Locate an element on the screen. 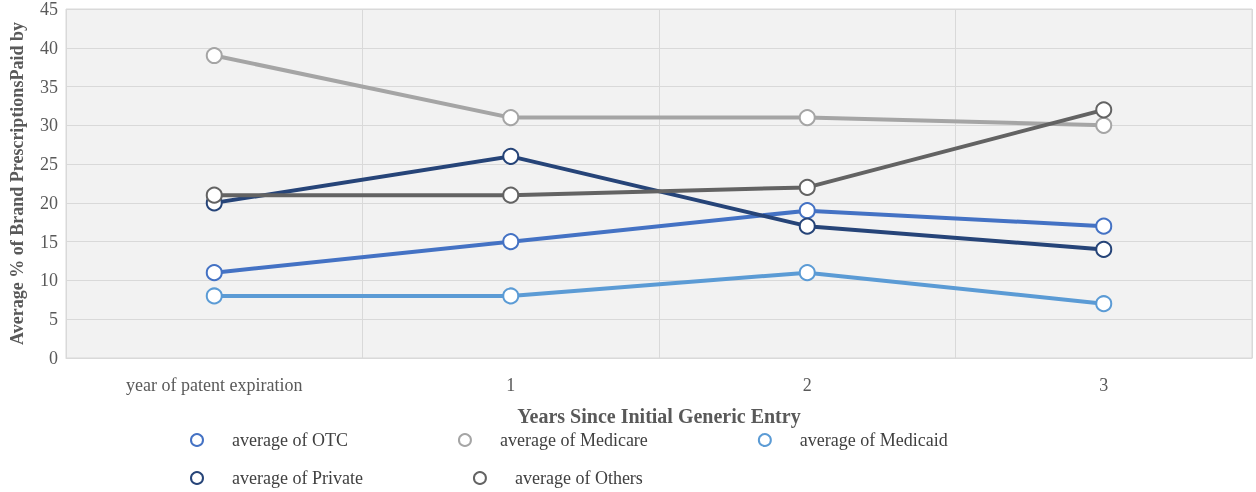 Image resolution: width=1256 pixels, height=492 pixels. y-tick-label: 35 is located at coordinates (49, 86).